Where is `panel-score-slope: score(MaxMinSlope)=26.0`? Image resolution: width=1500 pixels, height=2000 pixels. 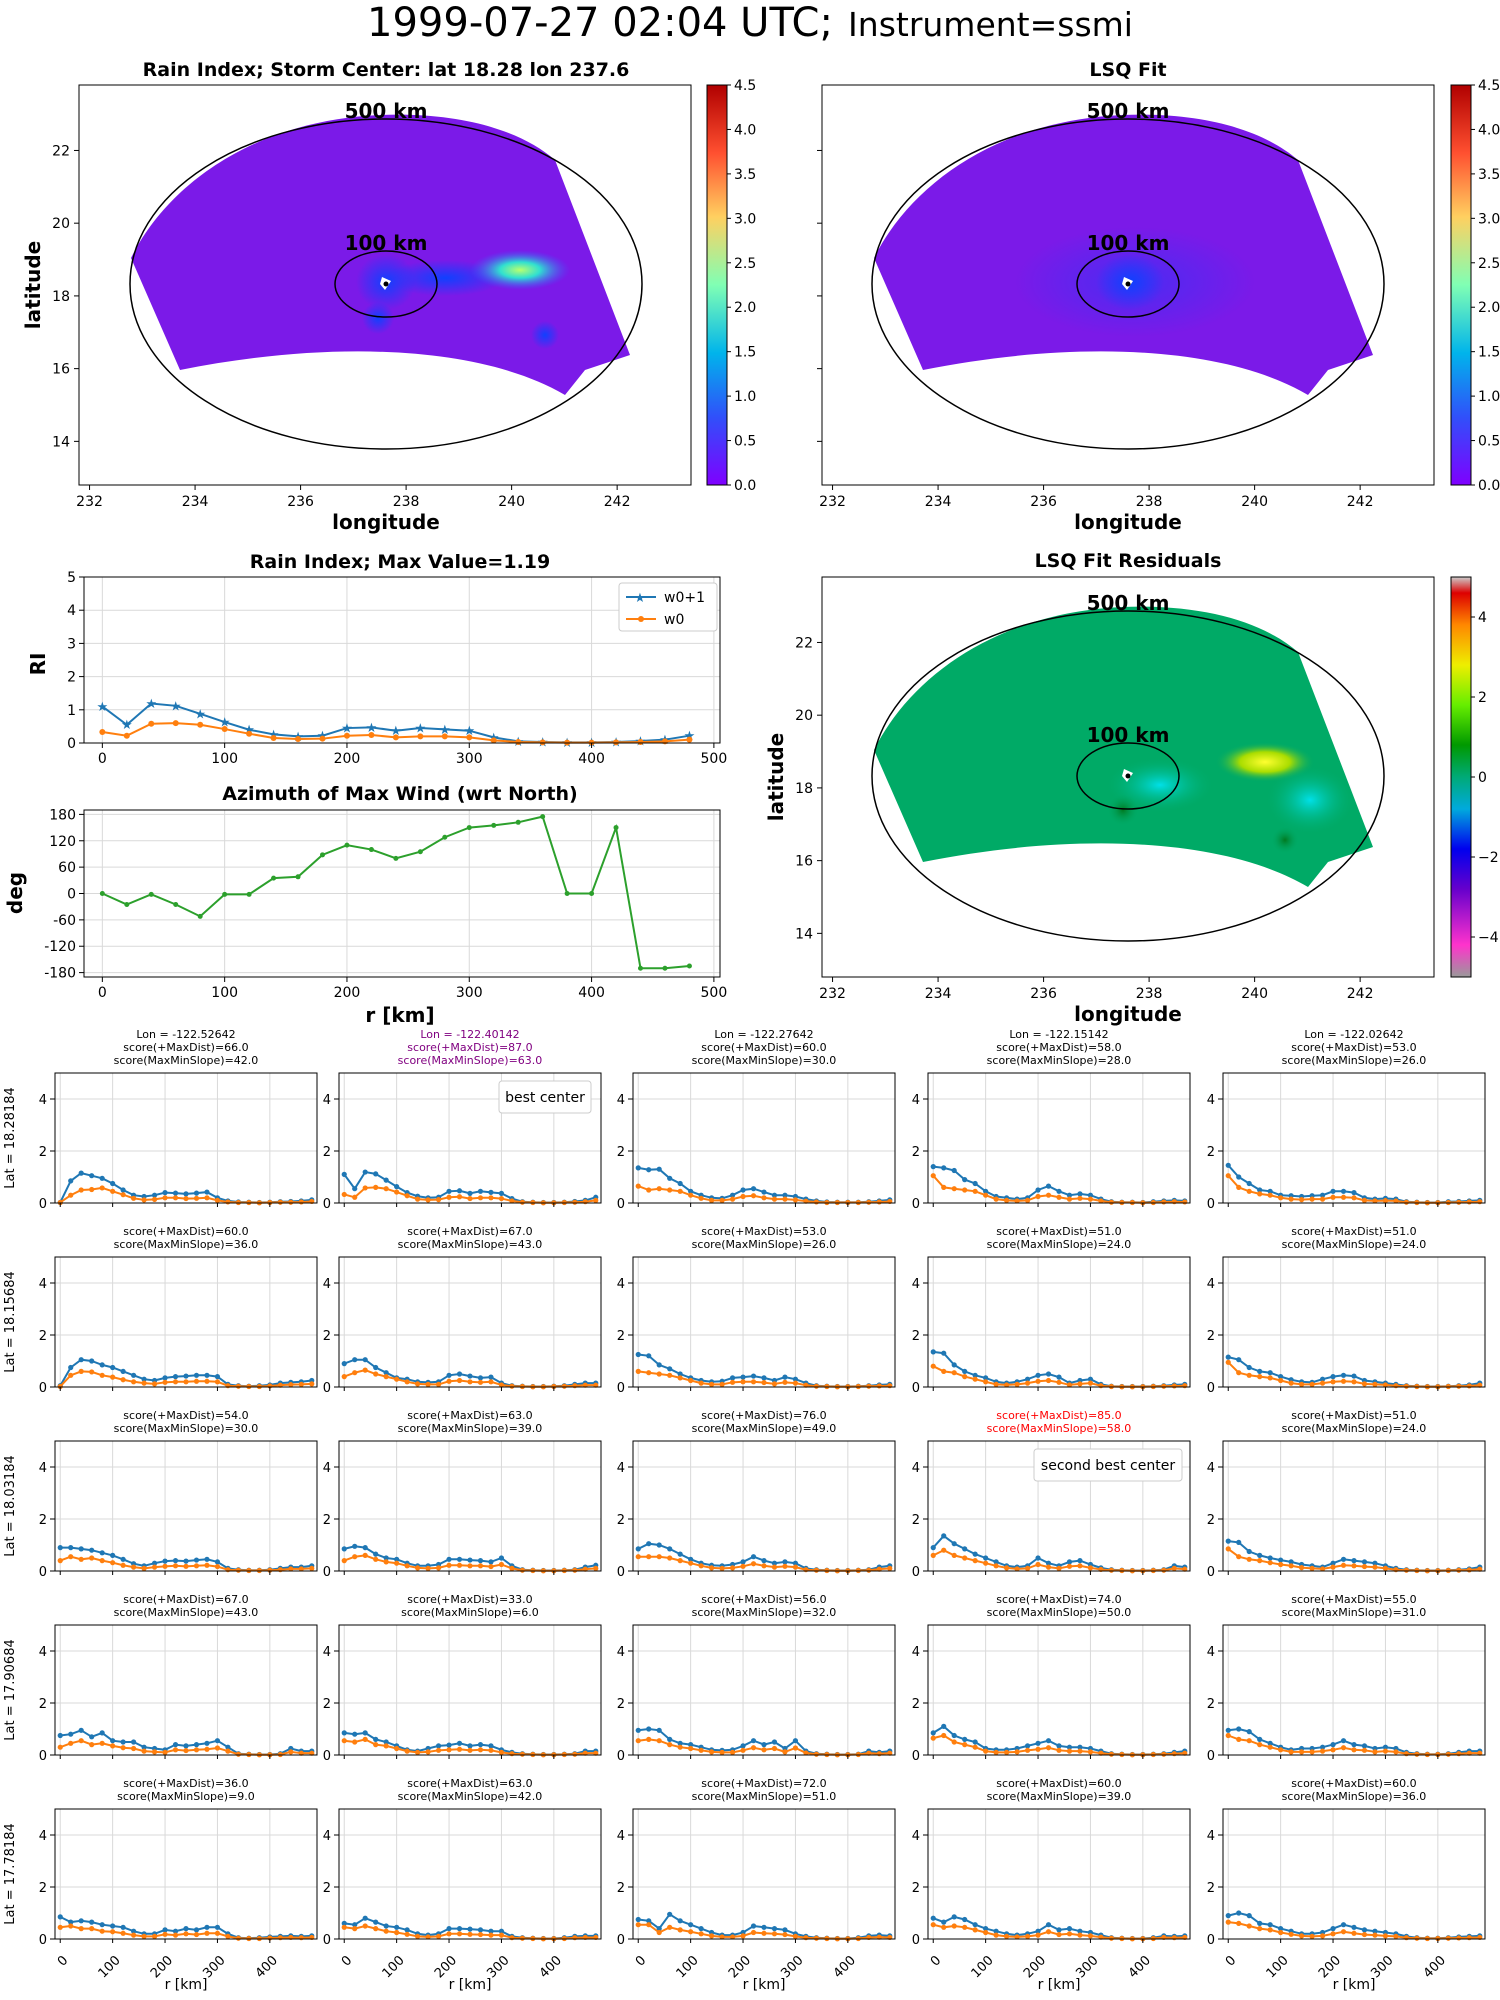
panel-score-slope: score(MaxMinSlope)=26.0 is located at coordinates (764, 1244).